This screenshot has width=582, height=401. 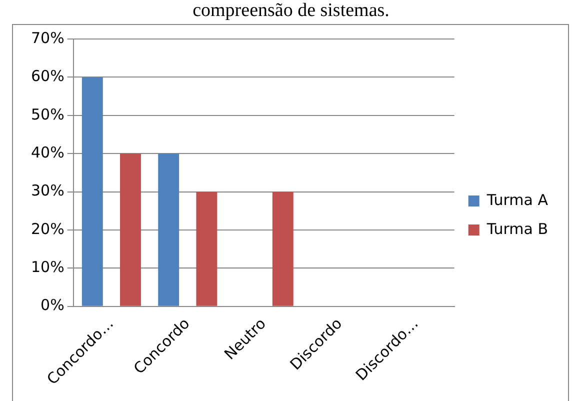 What do you see at coordinates (517, 199) in the screenshot?
I see `legend-label: Turma A` at bounding box center [517, 199].